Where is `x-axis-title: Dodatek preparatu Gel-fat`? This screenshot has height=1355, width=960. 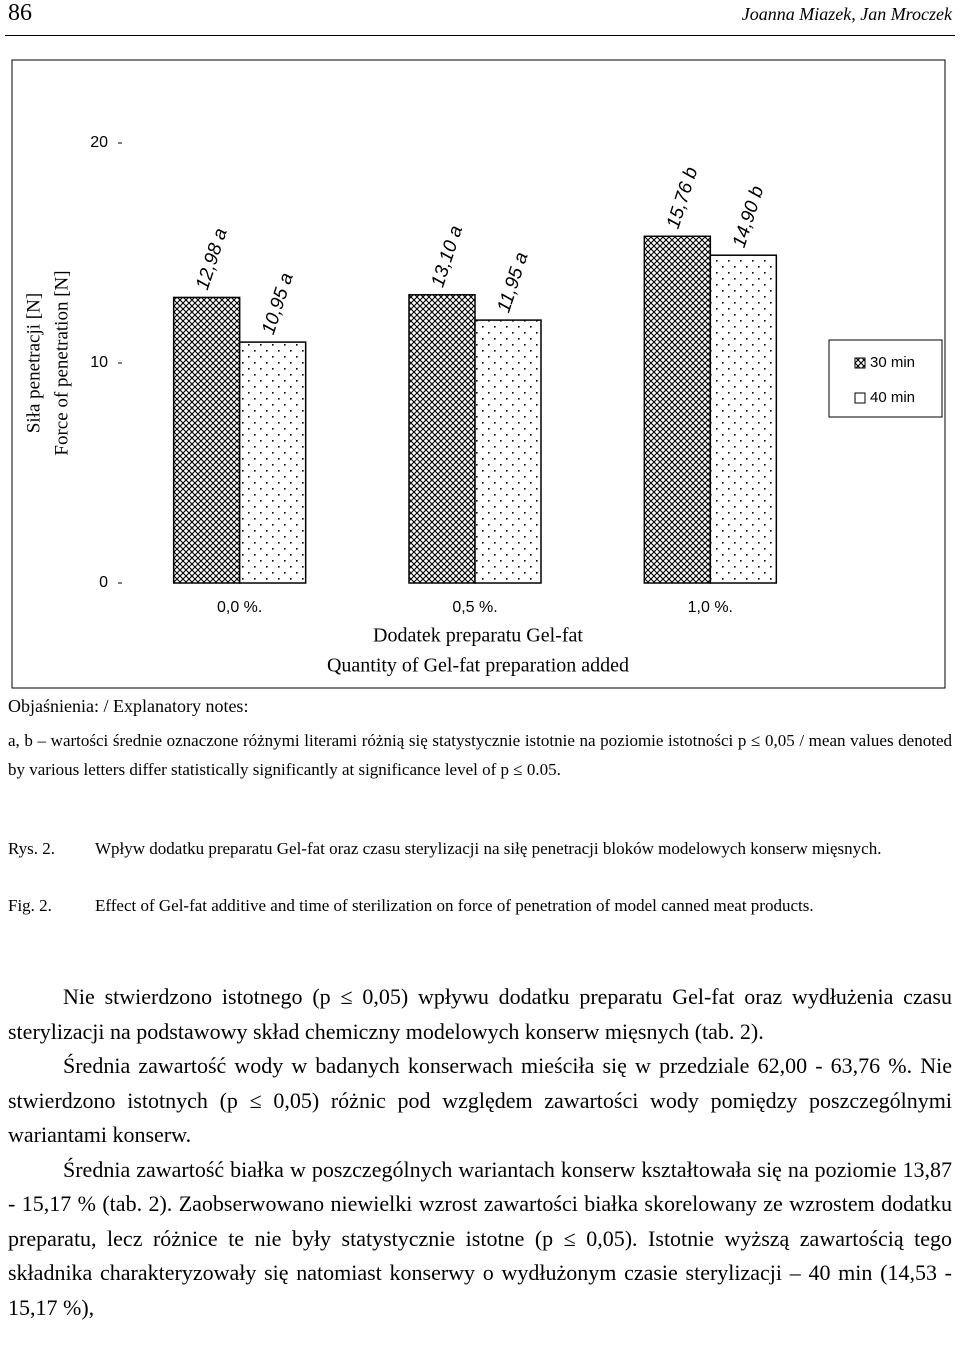 x-axis-title: Dodatek preparatu Gel-fat is located at coordinates (478, 636).